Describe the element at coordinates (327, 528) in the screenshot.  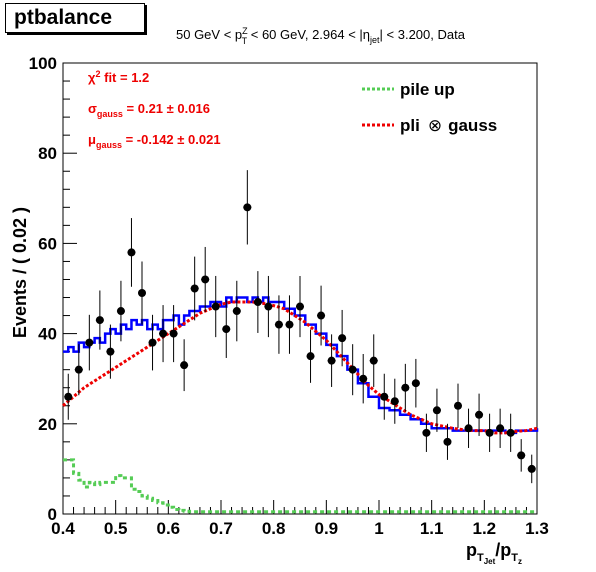
I see `x-tick-label: 0.9` at that location.